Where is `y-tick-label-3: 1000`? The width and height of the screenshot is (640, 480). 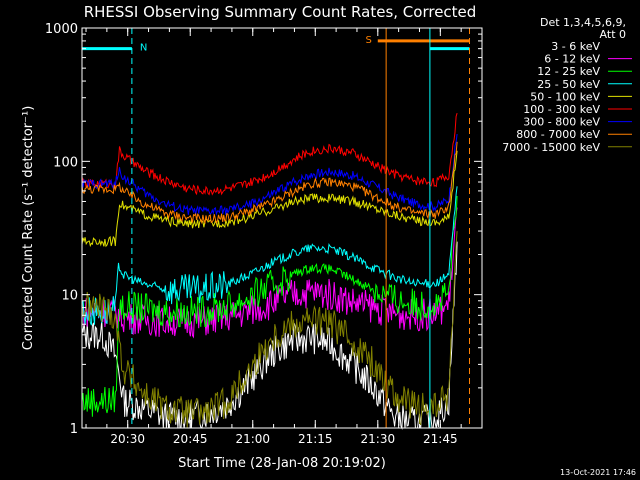
y-tick-label-3: 1000 is located at coordinates (61, 29).